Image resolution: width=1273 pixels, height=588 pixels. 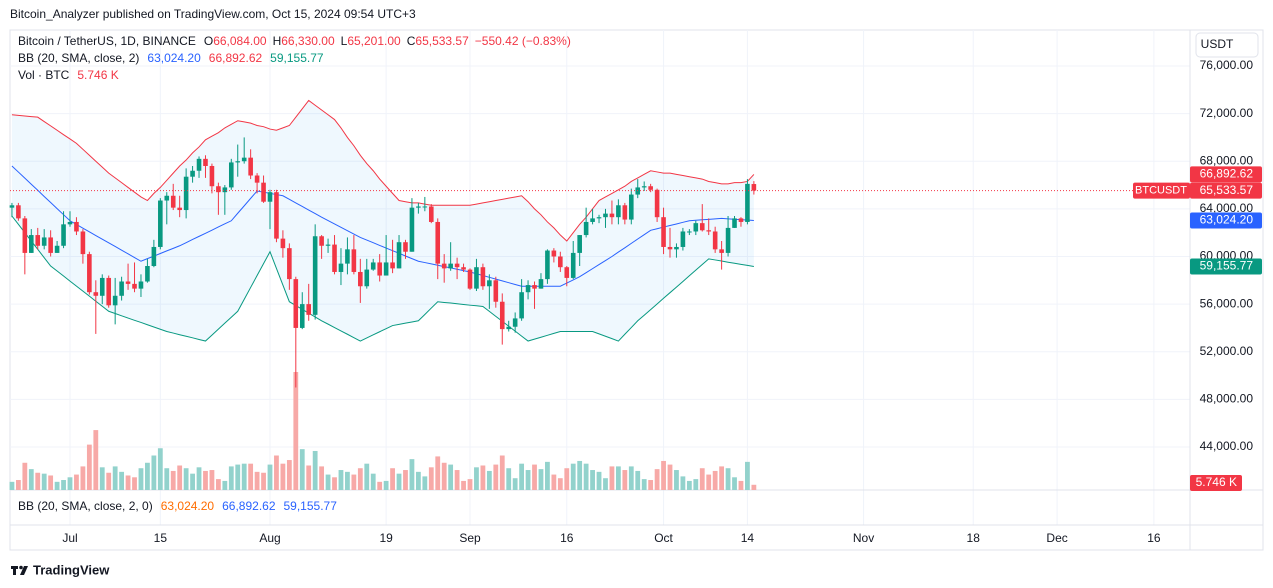 What do you see at coordinates (68, 75) in the screenshot?
I see `legend-volume: Vol · BTC 5.746 K` at bounding box center [68, 75].